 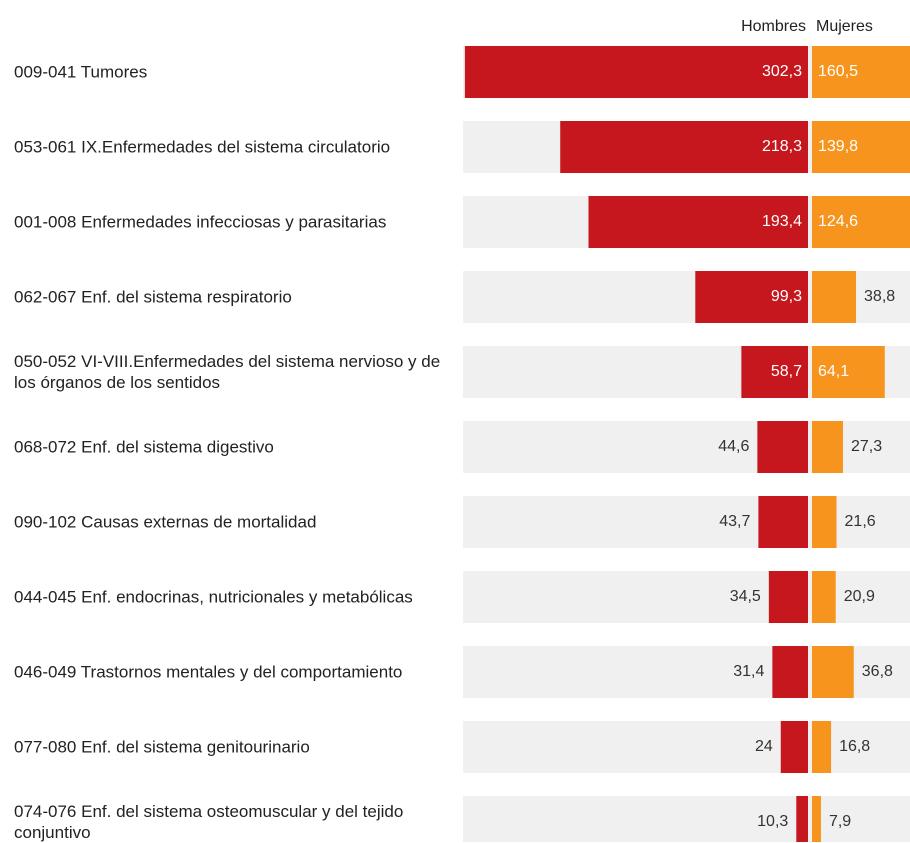 I want to click on value-label: 21,6, so click(x=860, y=521).